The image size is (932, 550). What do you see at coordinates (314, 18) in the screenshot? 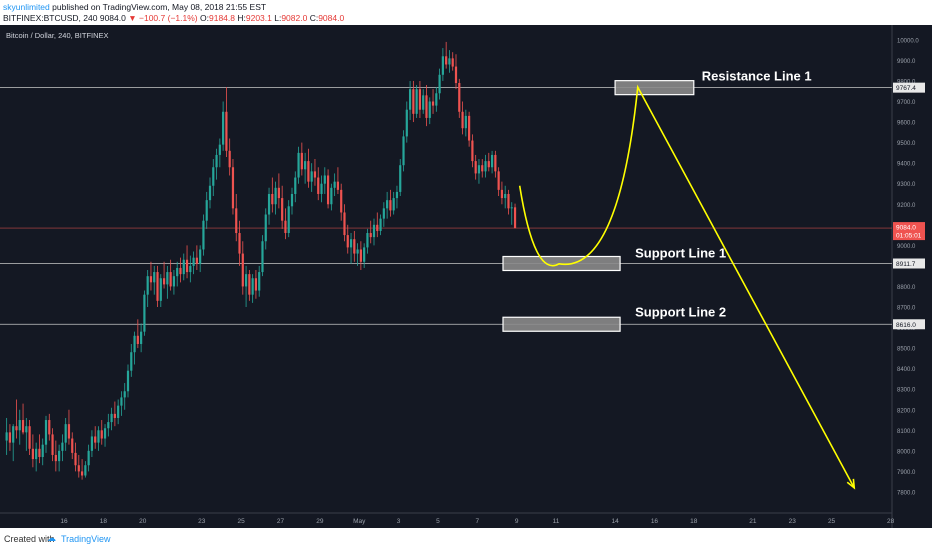
I see `close-label: C:` at bounding box center [314, 18].